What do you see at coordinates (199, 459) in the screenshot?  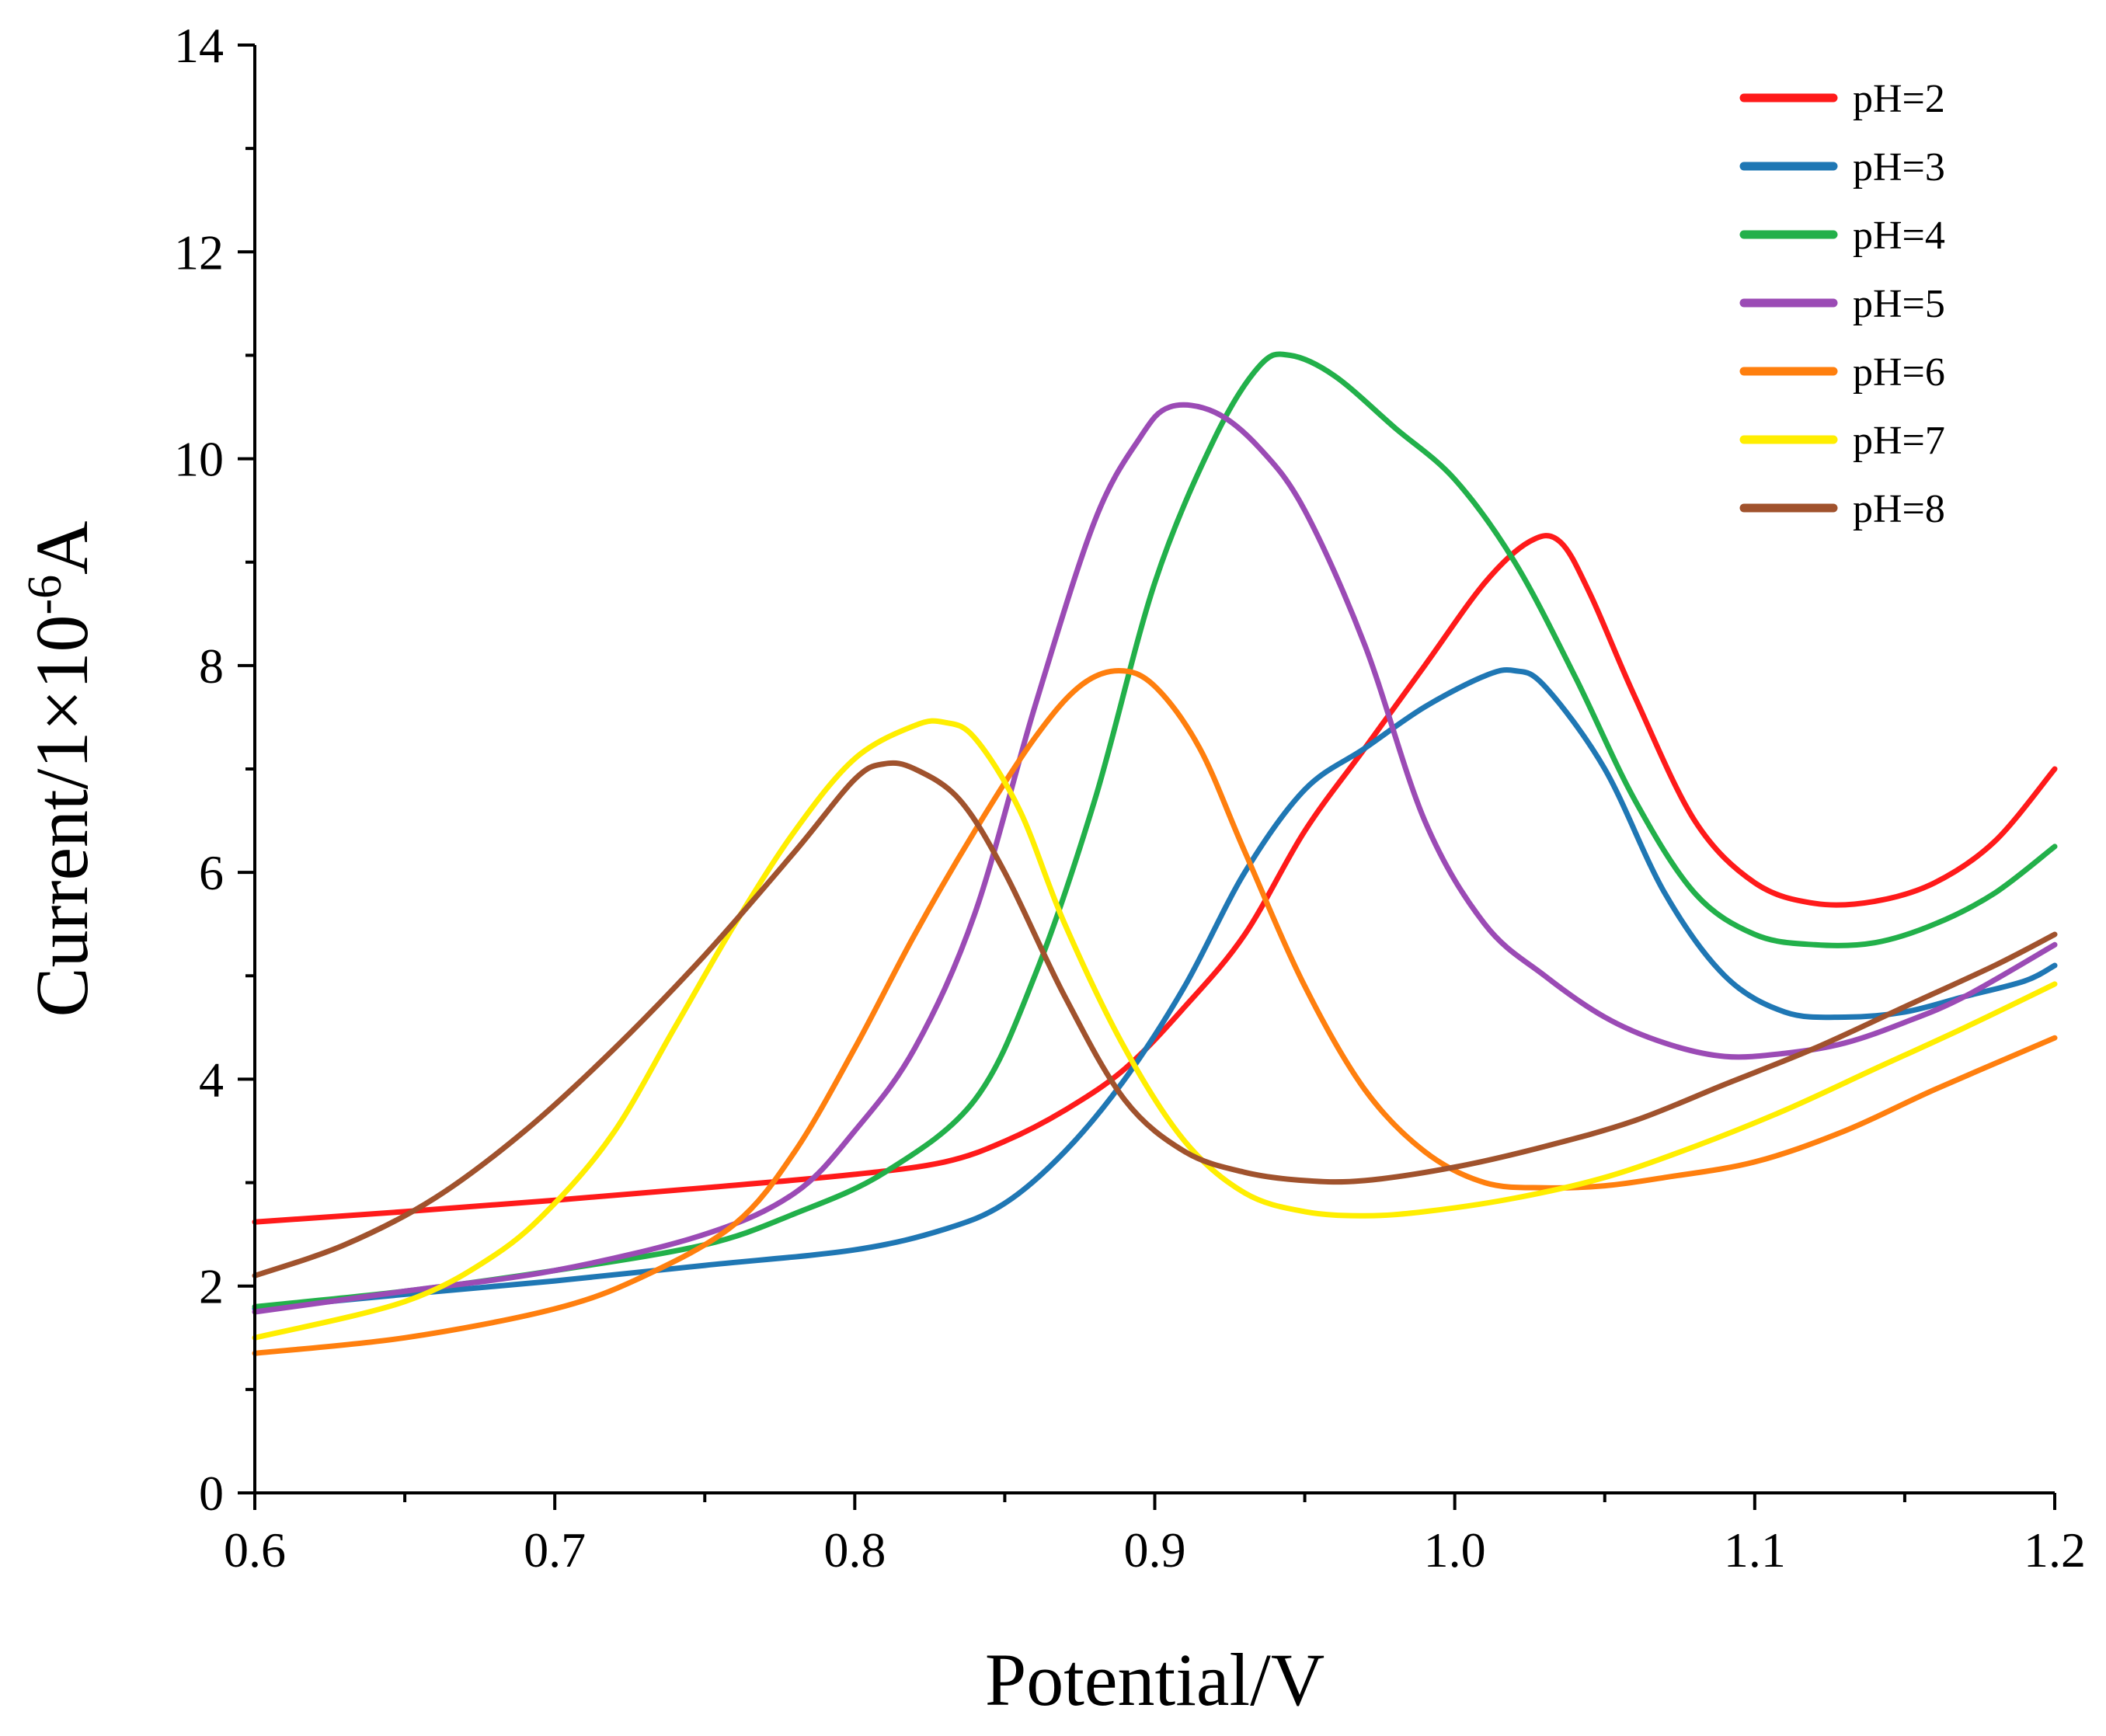 I see `y-tick-label: 10` at bounding box center [199, 459].